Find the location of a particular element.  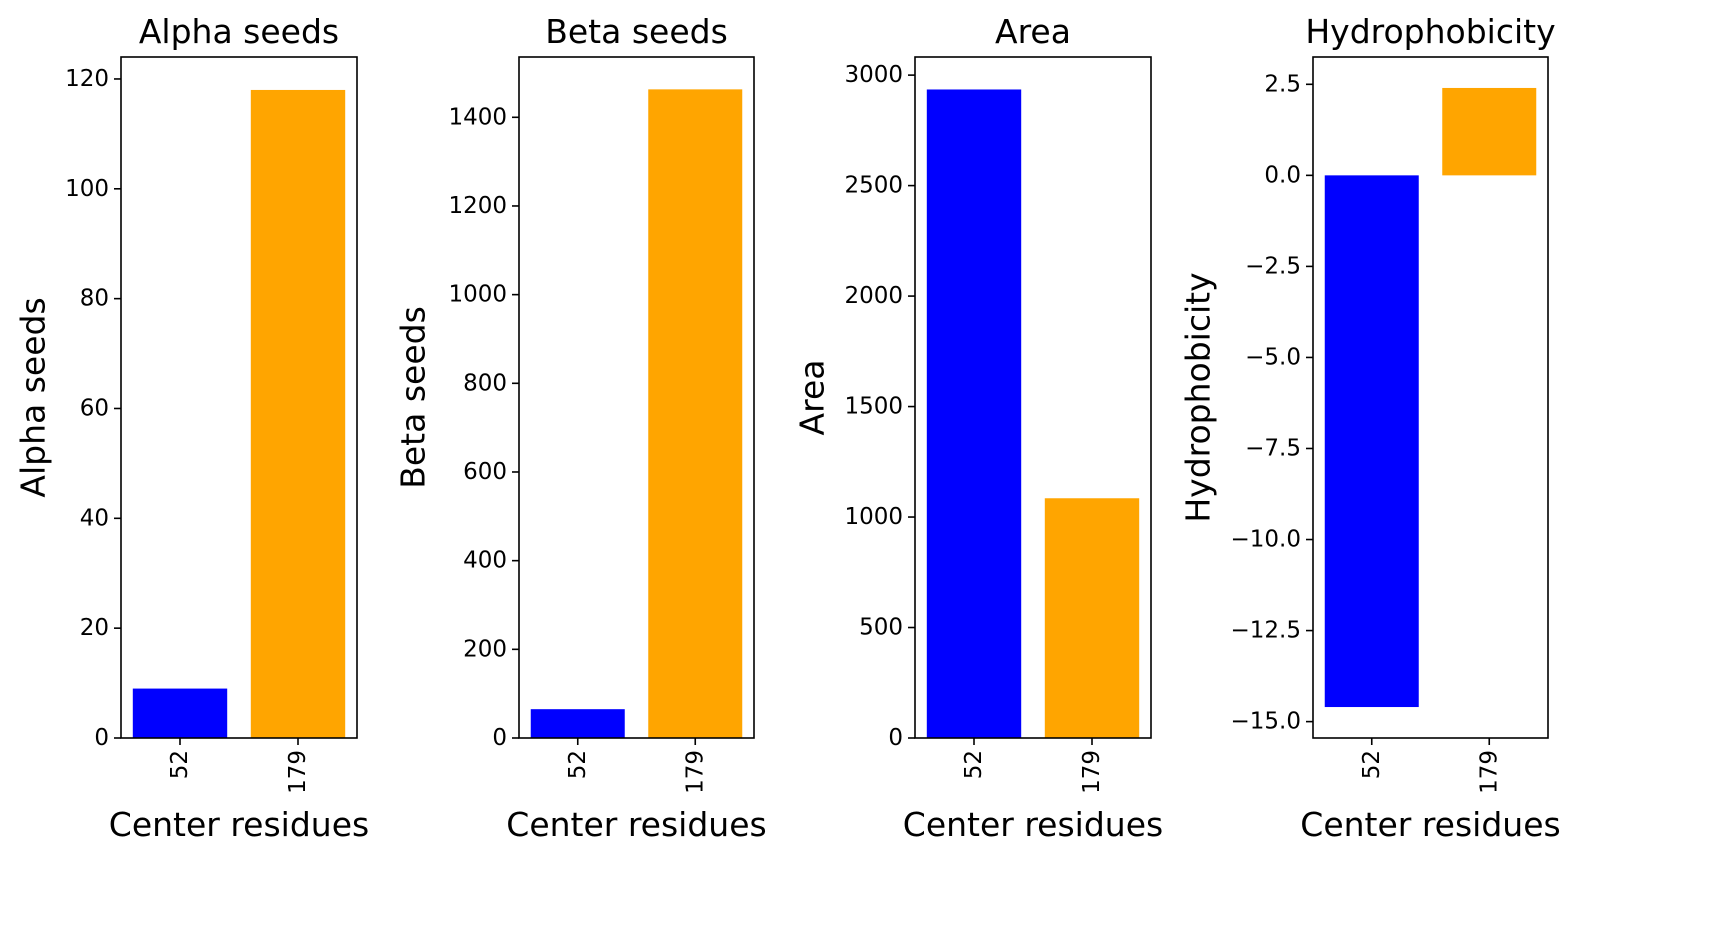

chart-title: Beta seeds is located at coordinates (636, 31).